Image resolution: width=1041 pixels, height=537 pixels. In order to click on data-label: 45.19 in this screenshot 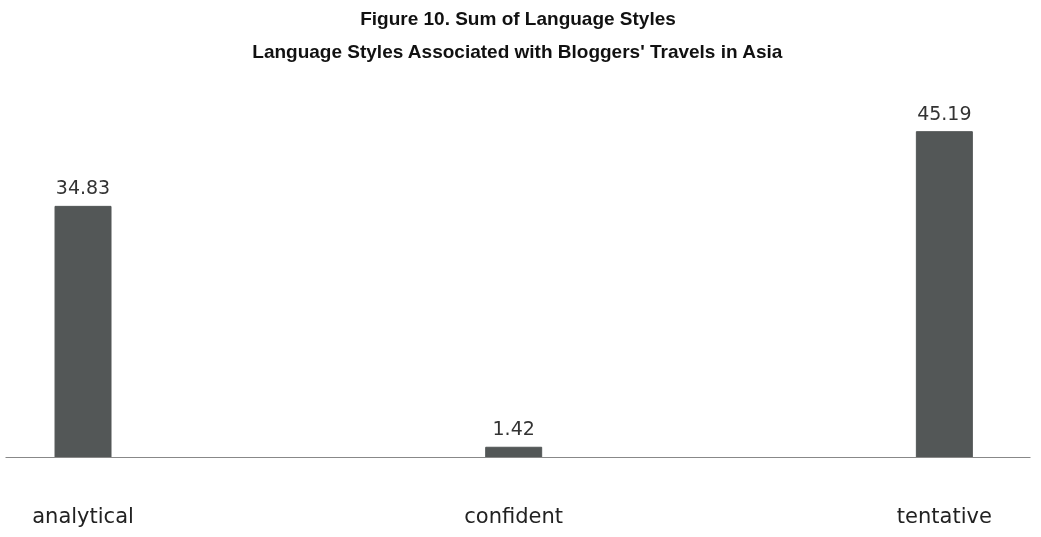, I will do `click(944, 112)`.